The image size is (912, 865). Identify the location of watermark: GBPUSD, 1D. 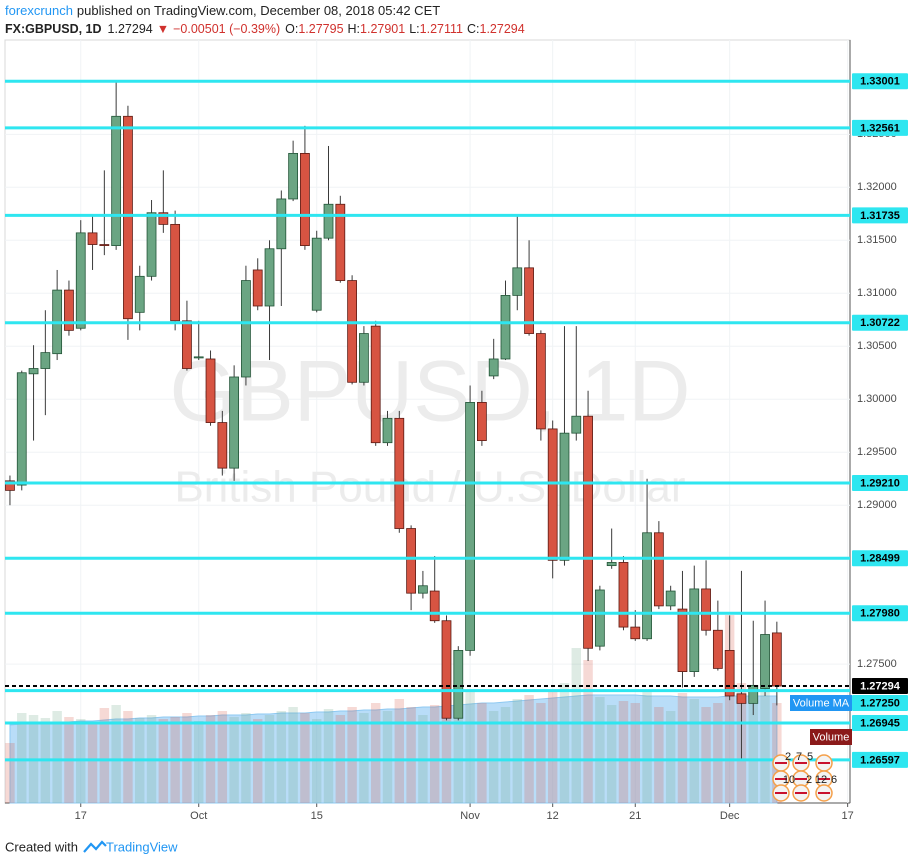
(430, 392).